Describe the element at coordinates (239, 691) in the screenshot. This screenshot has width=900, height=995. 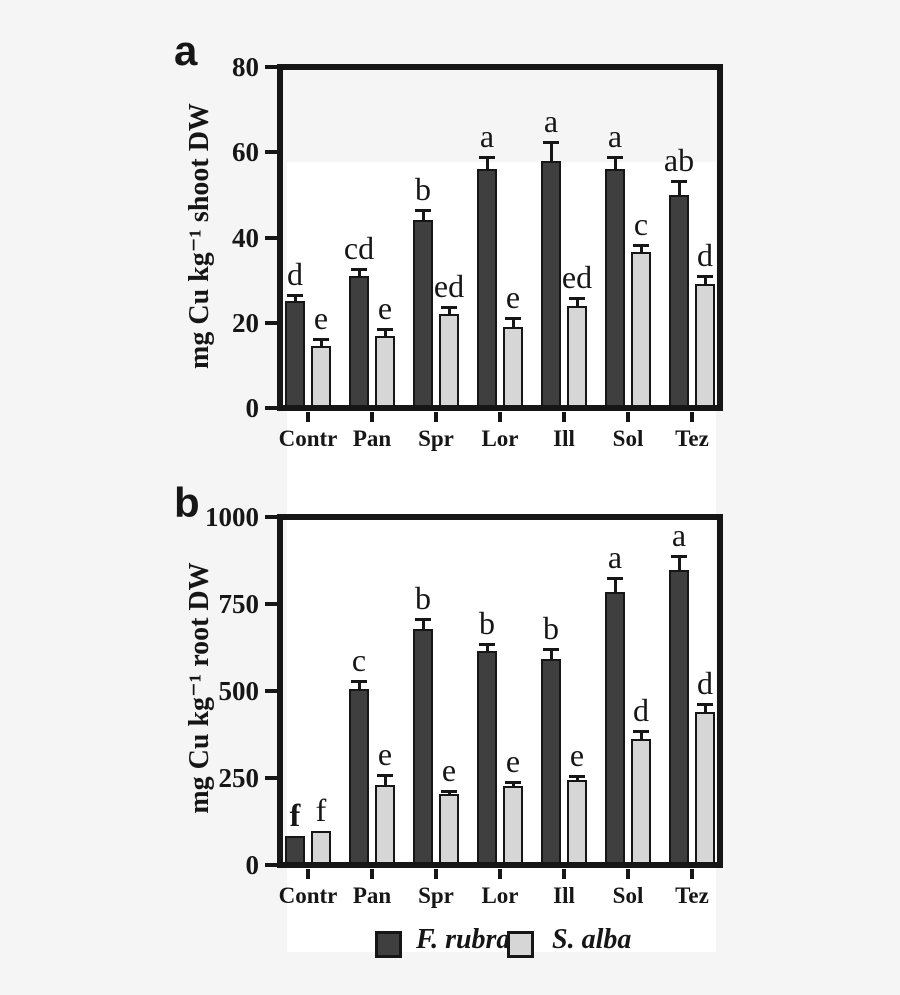
I see `y-tick-label-b: 500` at that location.